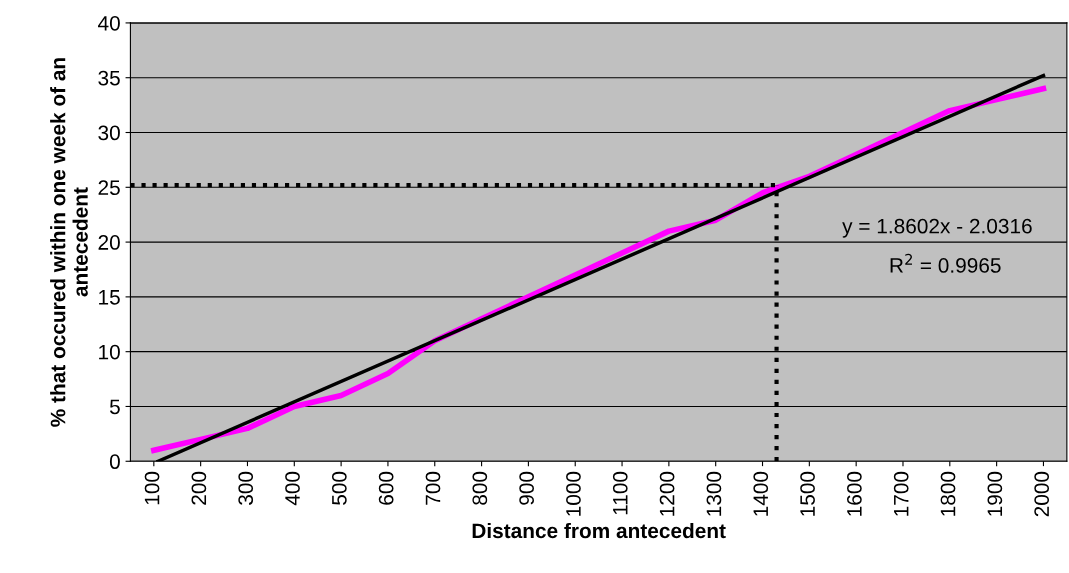 The height and width of the screenshot is (573, 1069). What do you see at coordinates (109, 78) in the screenshot?
I see `y-tick-label: 35` at bounding box center [109, 78].